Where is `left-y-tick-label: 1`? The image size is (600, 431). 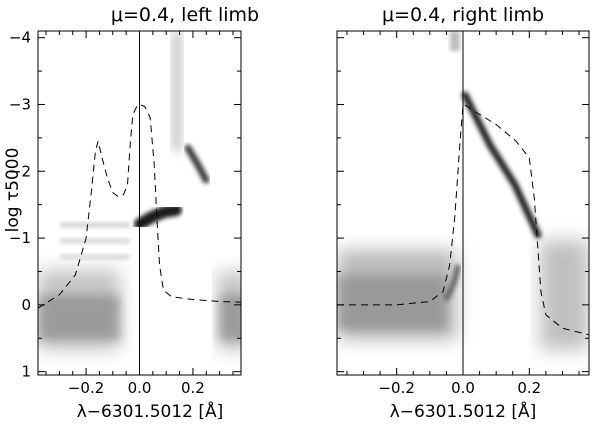
left-y-tick-label: 1 is located at coordinates (26, 372).